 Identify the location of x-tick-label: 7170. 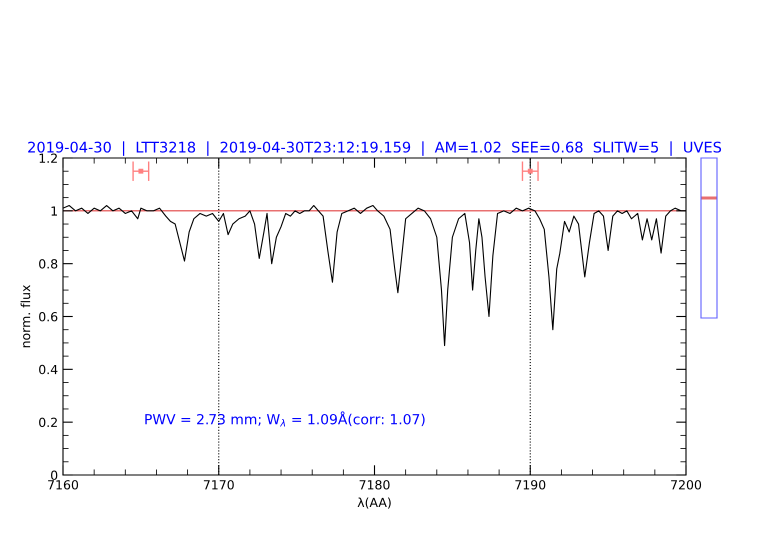
(219, 485).